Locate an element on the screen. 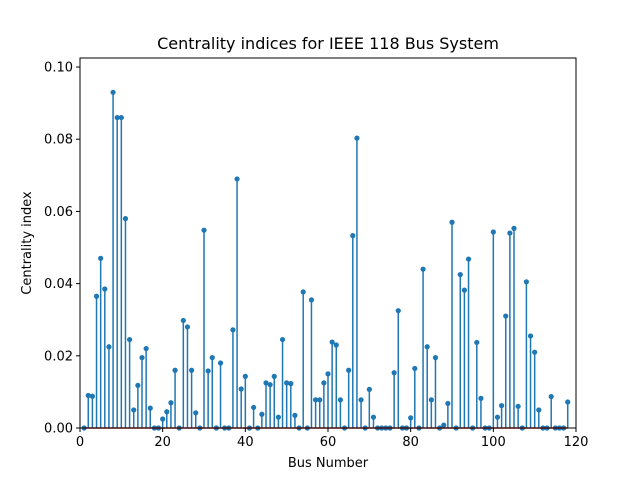  x-tick-label: 60 is located at coordinates (328, 442).